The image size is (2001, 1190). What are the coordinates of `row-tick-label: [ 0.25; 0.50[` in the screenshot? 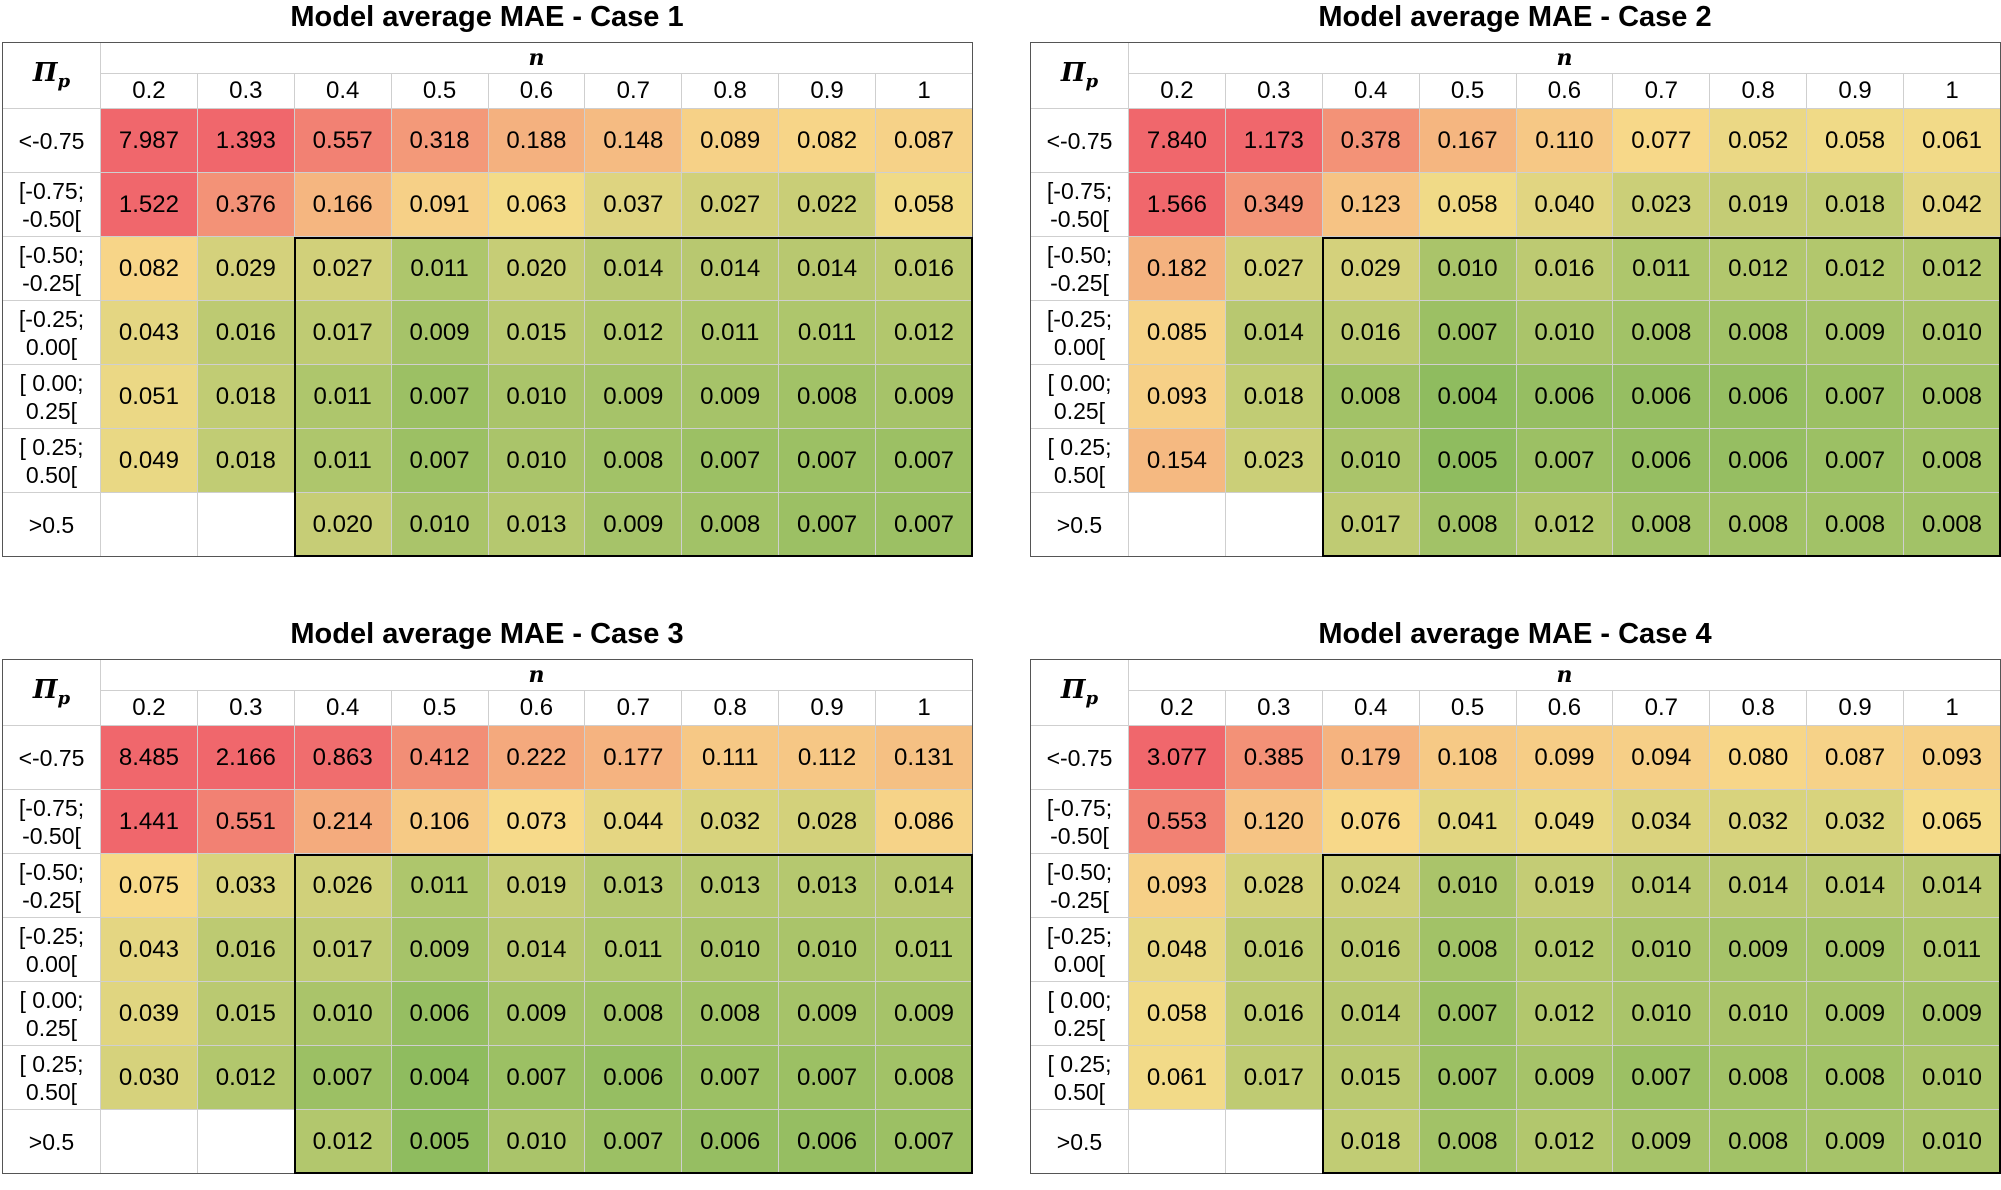 It's located at (1079, 1077).